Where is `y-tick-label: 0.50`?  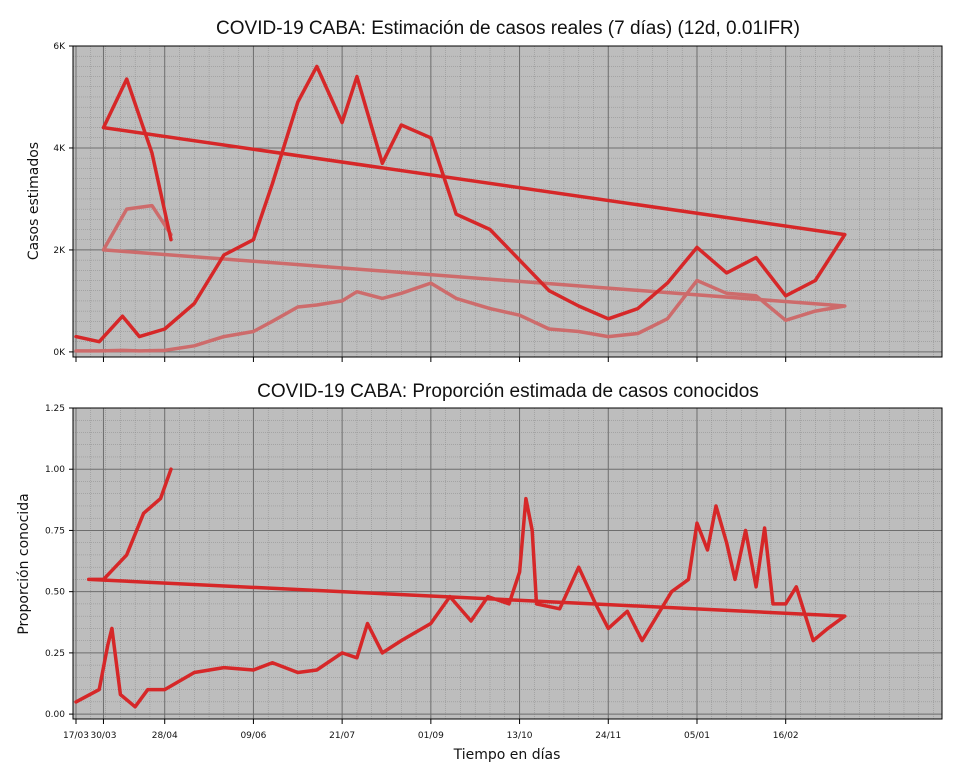
y-tick-label: 0.50 is located at coordinates (55, 593).